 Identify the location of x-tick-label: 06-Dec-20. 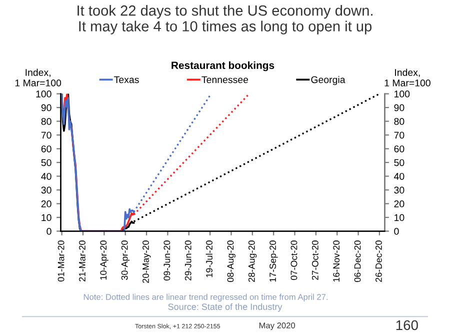
(357, 261).